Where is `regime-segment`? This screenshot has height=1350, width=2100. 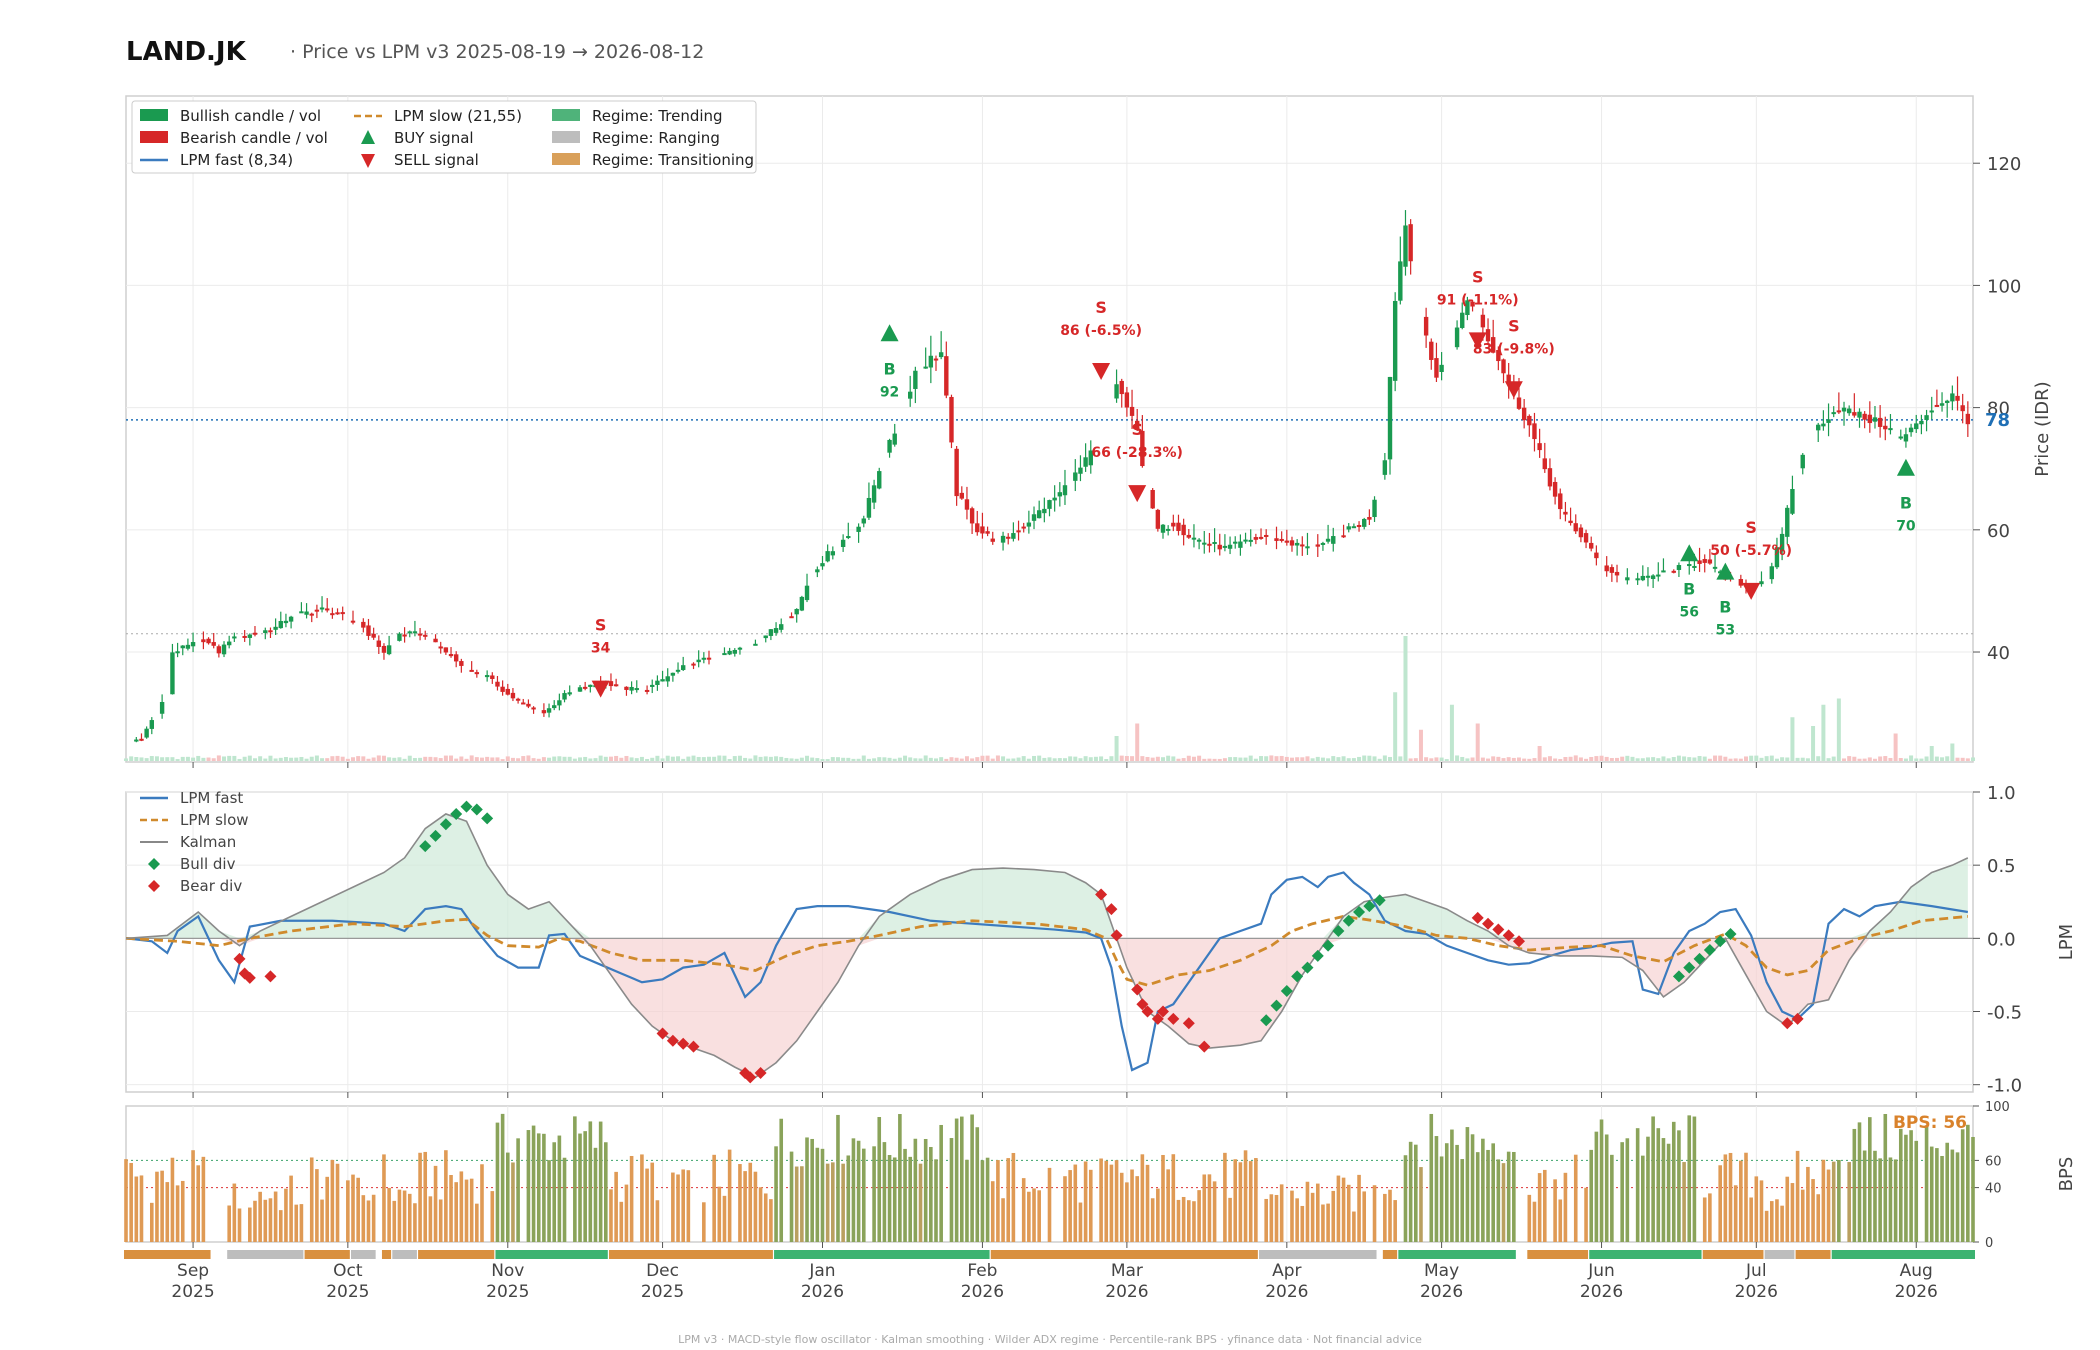 regime-segment is located at coordinates (690, 1254).